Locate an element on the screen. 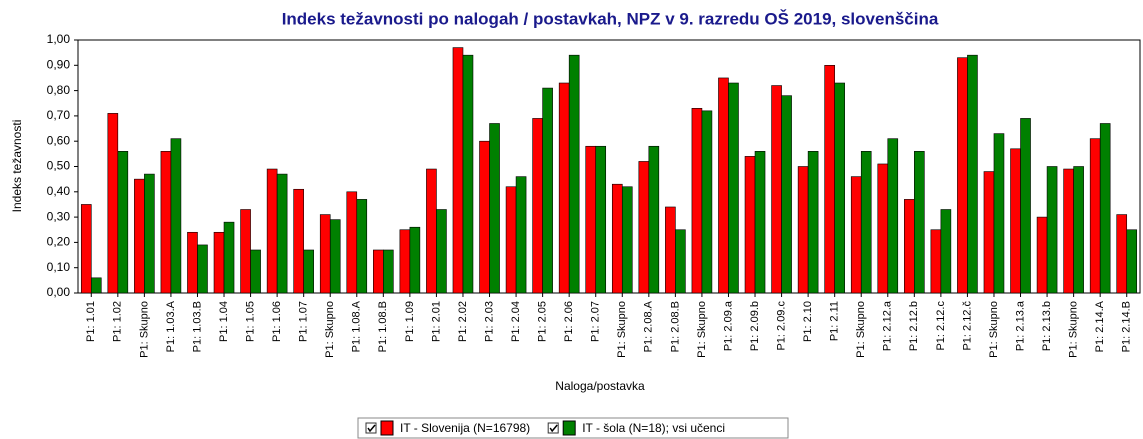 Image resolution: width=1143 pixels, height=439 pixels. x-tick-label: P1: 1.08.A is located at coordinates (357, 326).